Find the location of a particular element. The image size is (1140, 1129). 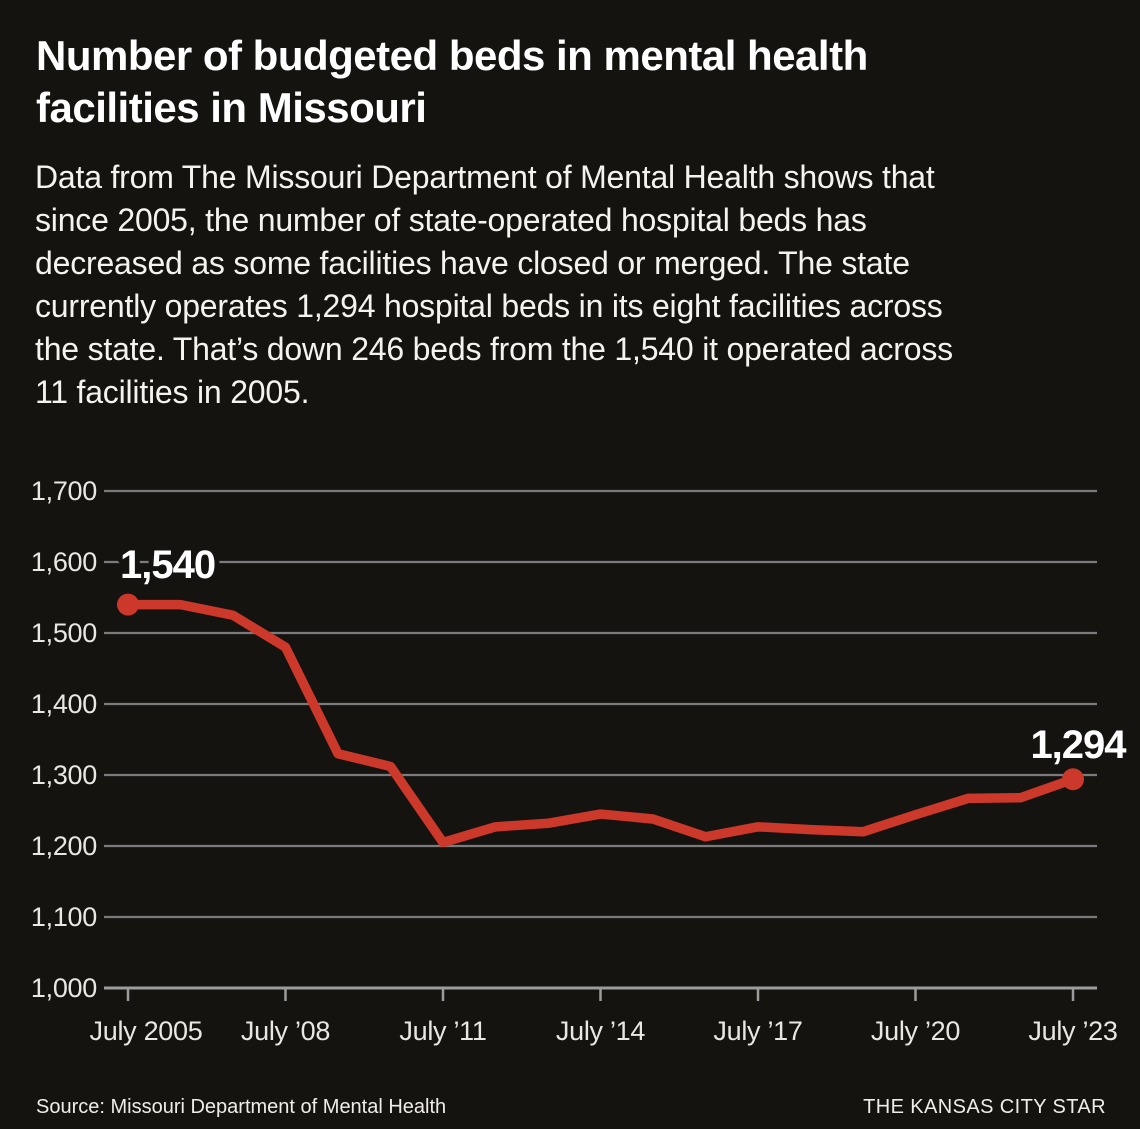

y-axis-labels: 1,000 1,100 1,200 1,300 1,400 1,500 1,600 1,700 is located at coordinates (64, 739).